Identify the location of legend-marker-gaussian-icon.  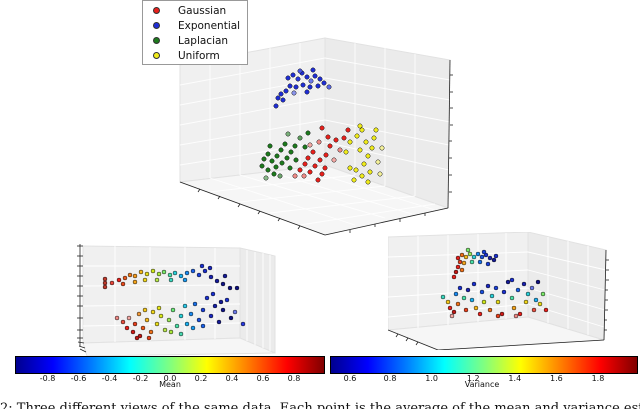
(156, 10).